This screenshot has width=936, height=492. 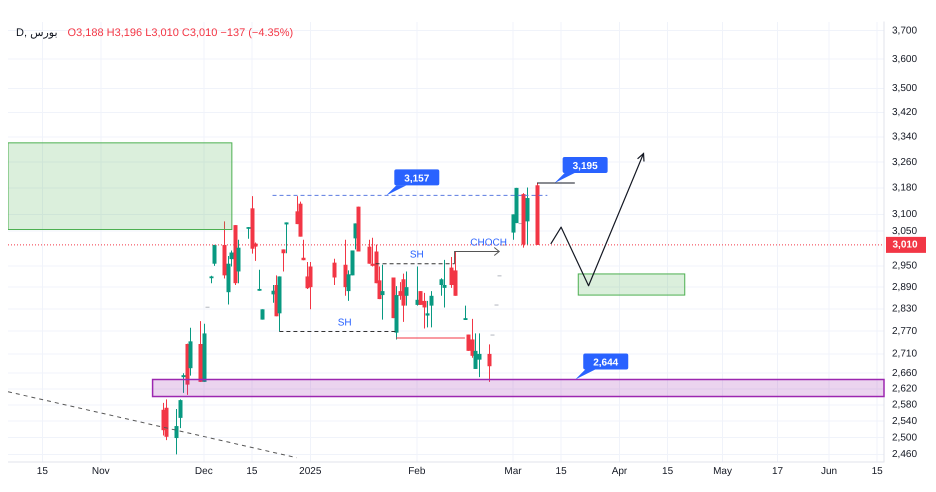 What do you see at coordinates (905, 112) in the screenshot?
I see `y-tick-label: 3,420` at bounding box center [905, 112].